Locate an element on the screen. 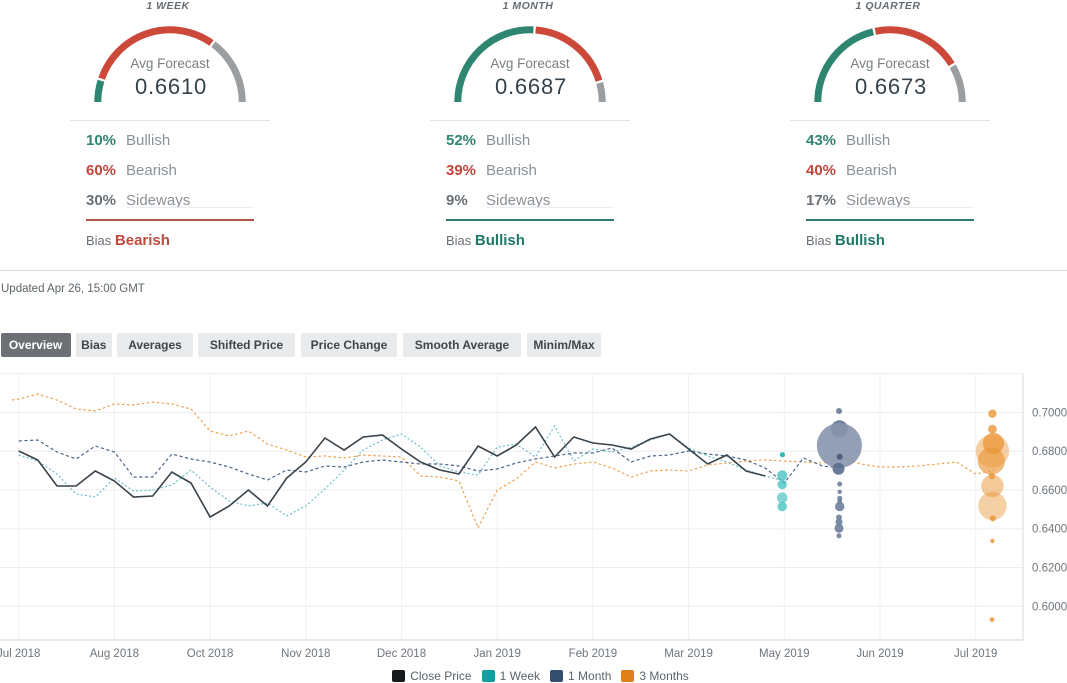 The height and width of the screenshot is (683, 1067). svg-text: 0.6600 is located at coordinates (1049, 491).